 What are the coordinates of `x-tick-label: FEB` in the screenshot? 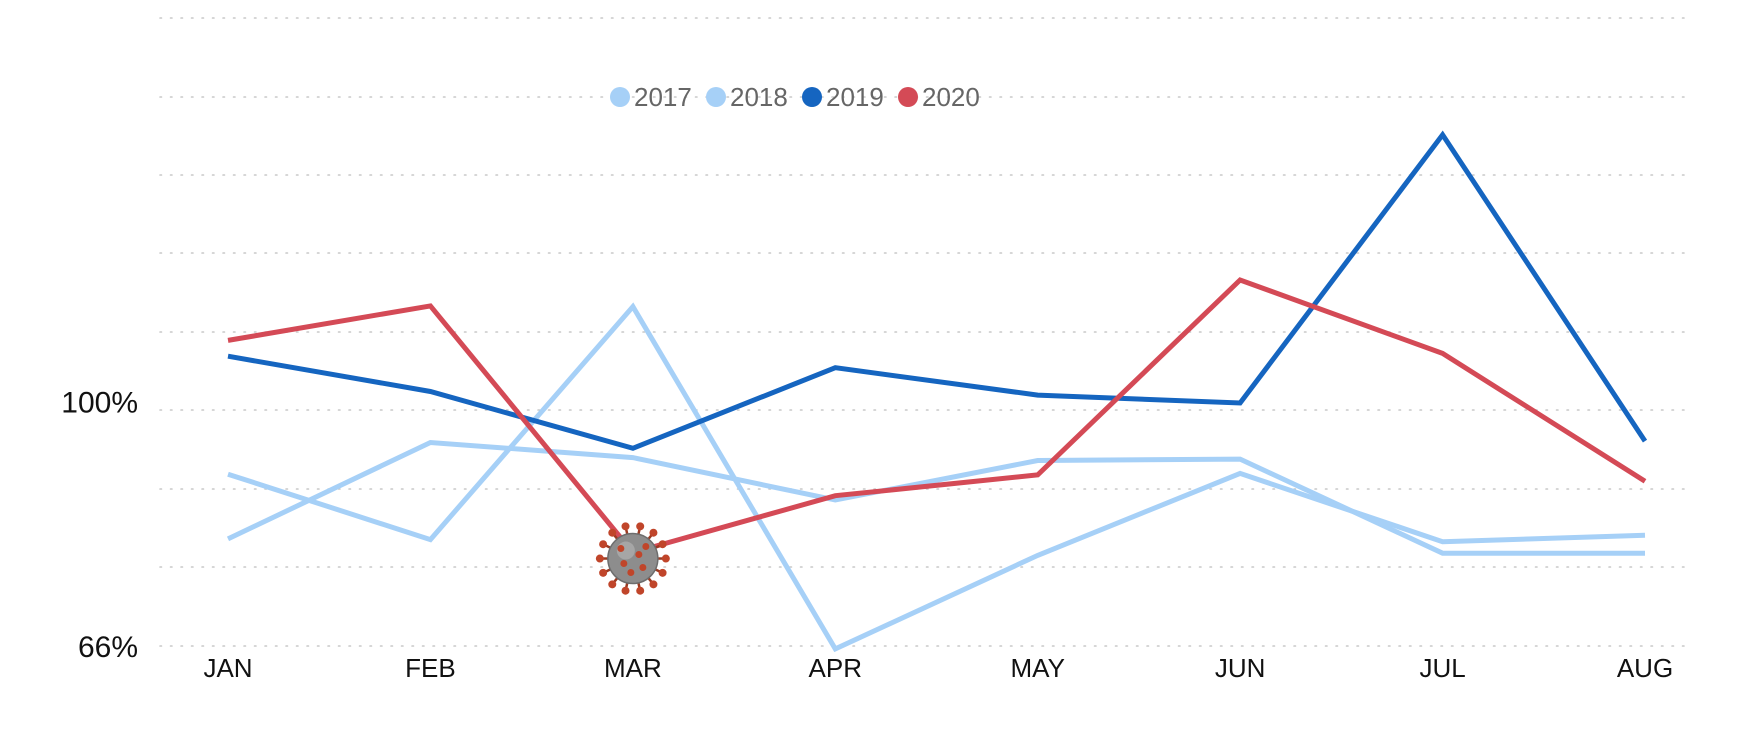 It's located at (430, 668).